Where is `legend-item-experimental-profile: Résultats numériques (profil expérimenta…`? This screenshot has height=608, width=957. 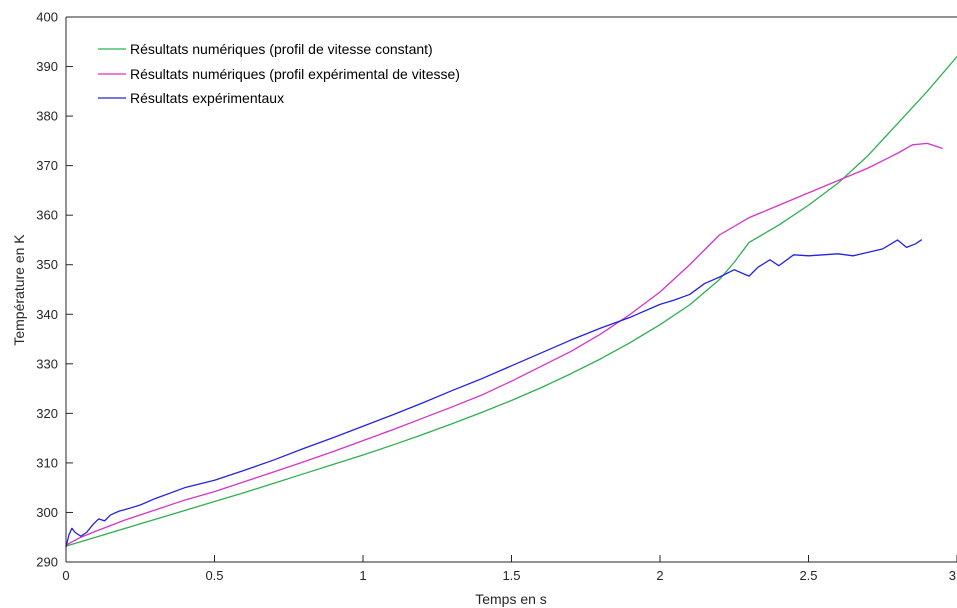
legend-item-experimental-profile: Résultats numériques (profil expérimenta… is located at coordinates (279, 74).